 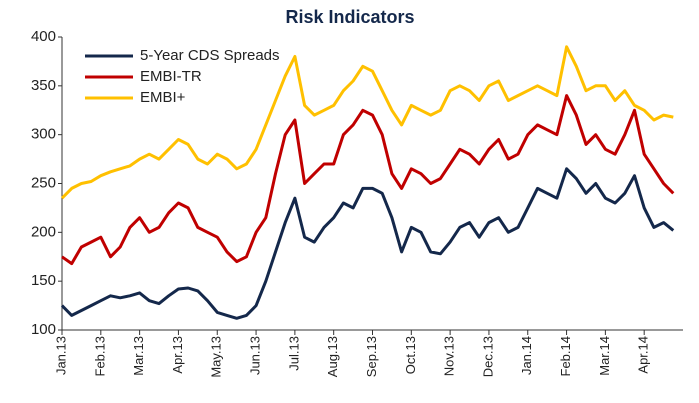 I want to click on legend-label: EMBI-TR, so click(x=171, y=76).